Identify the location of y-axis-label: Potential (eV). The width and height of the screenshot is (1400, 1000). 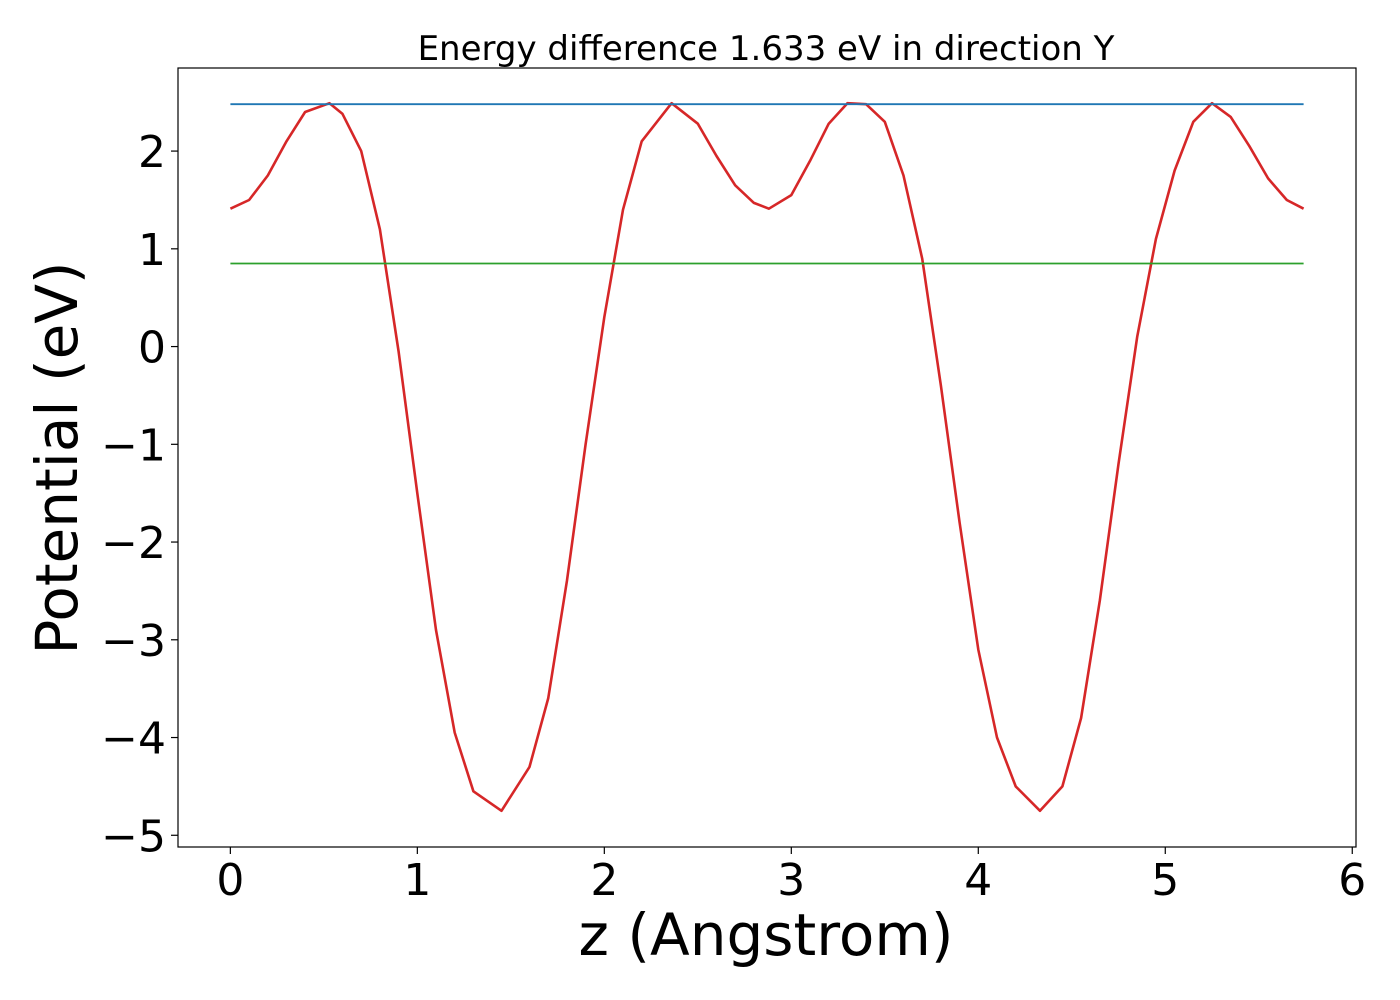
(57, 457).